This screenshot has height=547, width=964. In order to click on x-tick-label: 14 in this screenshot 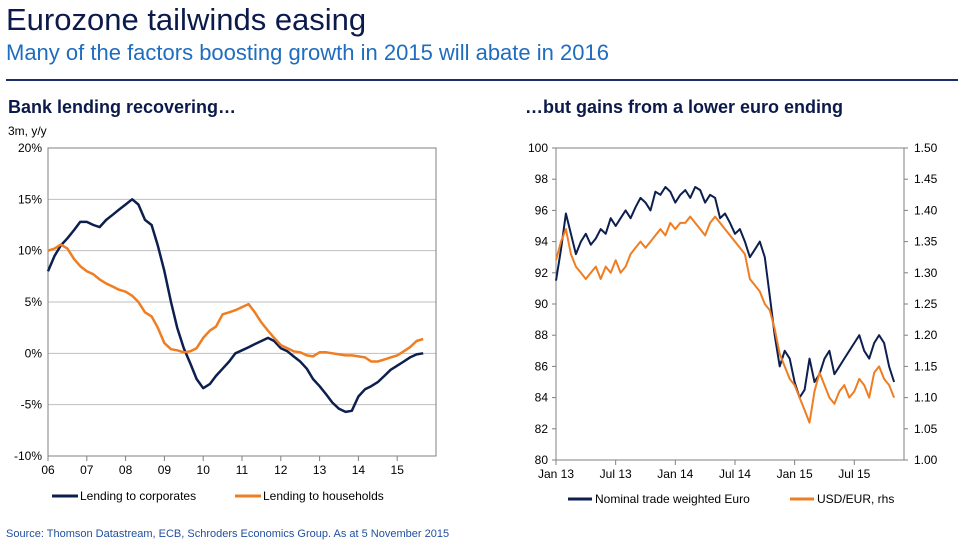, I will do `click(359, 470)`.